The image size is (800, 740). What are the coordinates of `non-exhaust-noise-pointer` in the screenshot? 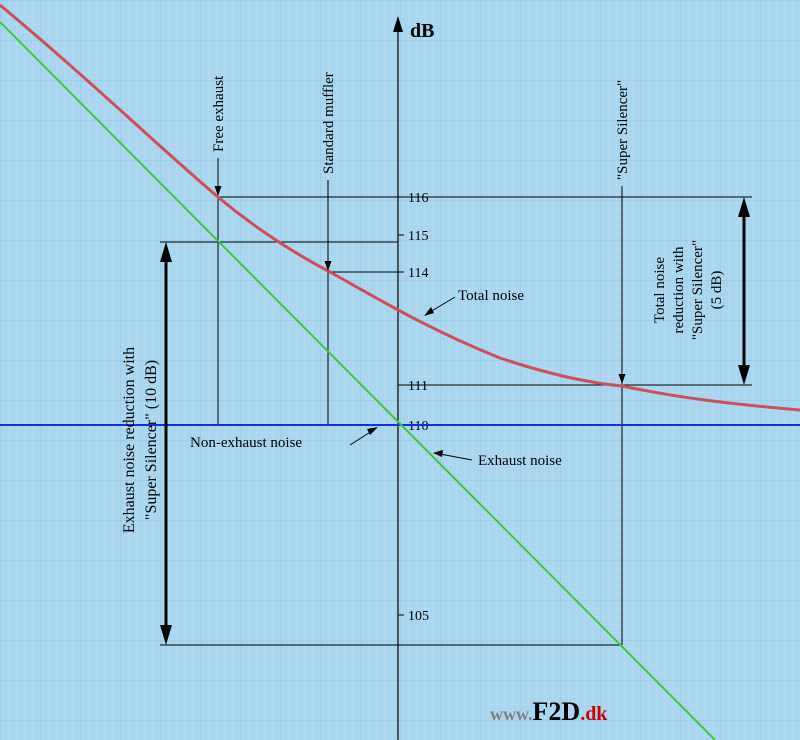 It's located at (361, 438).